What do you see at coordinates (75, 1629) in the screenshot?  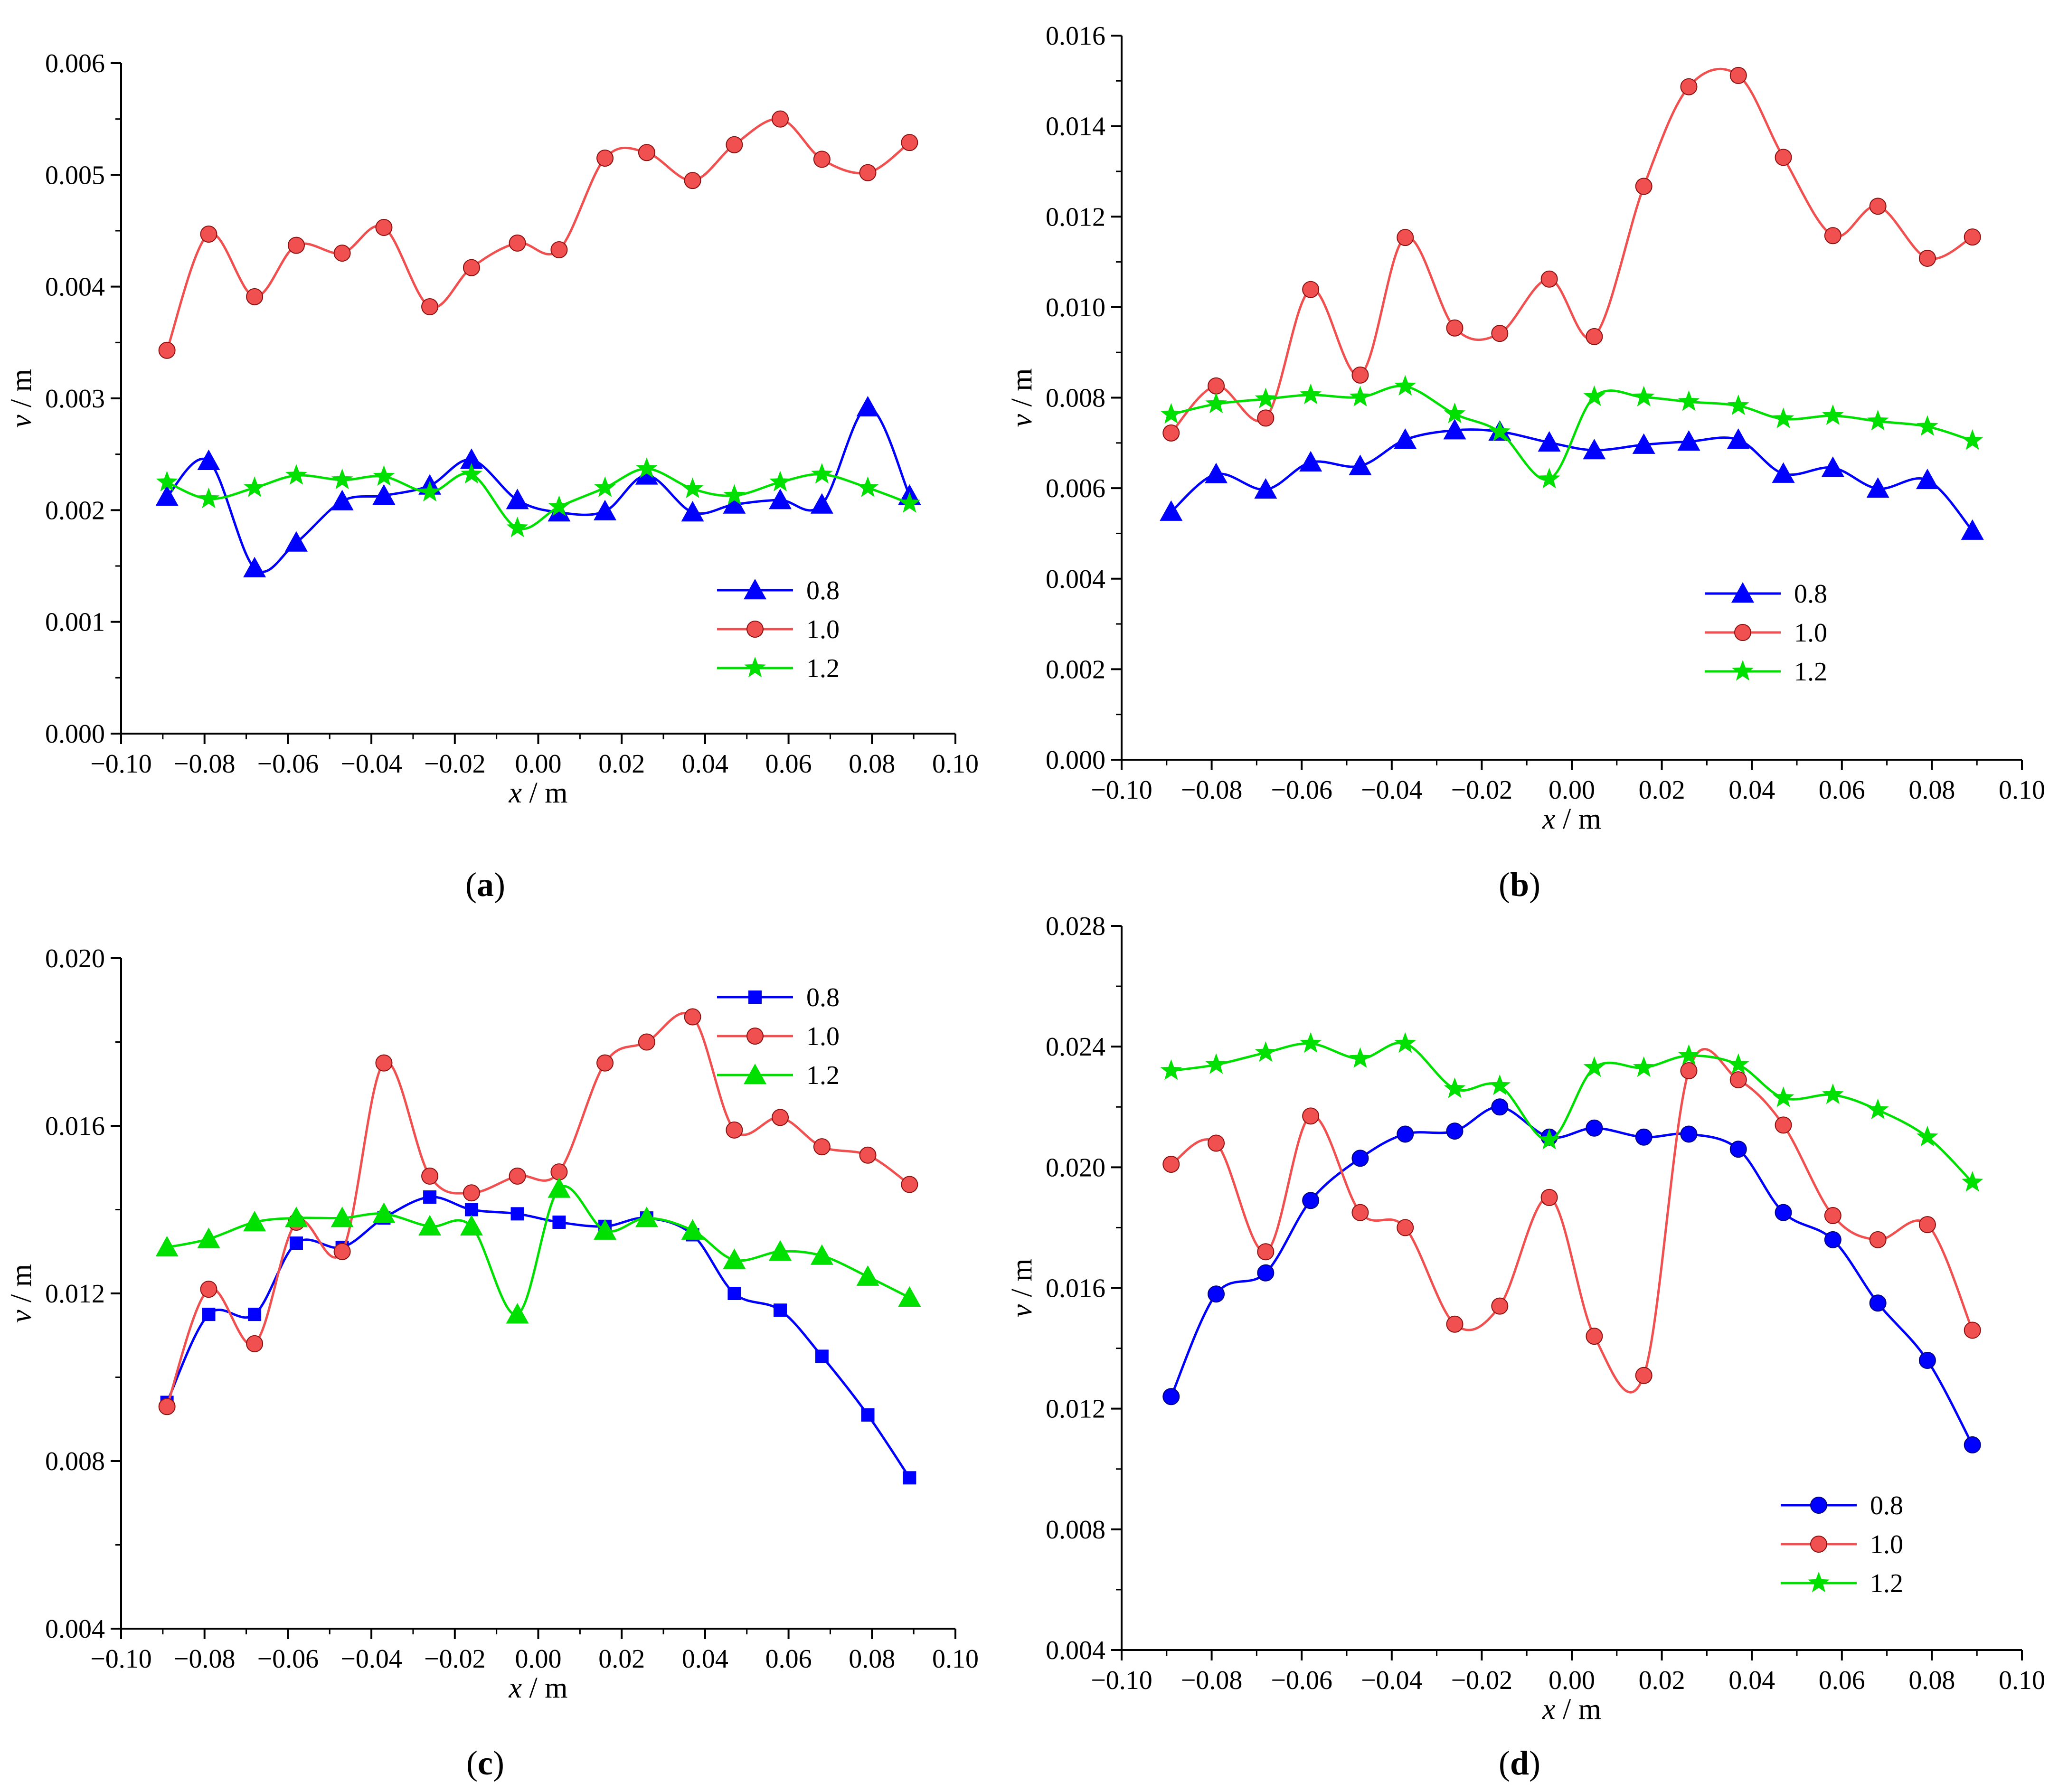 I see `y-tick-label: 0.004` at bounding box center [75, 1629].